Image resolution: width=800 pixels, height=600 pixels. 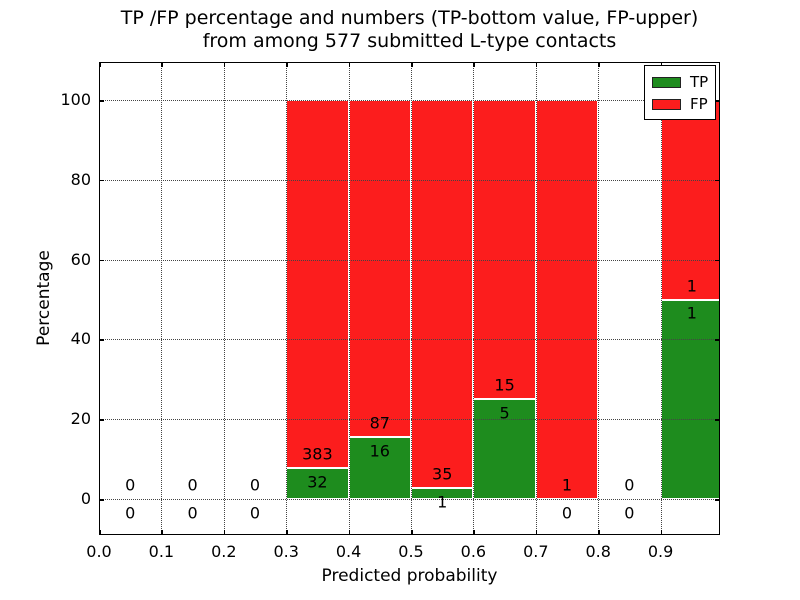 What do you see at coordinates (348, 551) in the screenshot?
I see `x-tick-label: 0.4` at bounding box center [348, 551].